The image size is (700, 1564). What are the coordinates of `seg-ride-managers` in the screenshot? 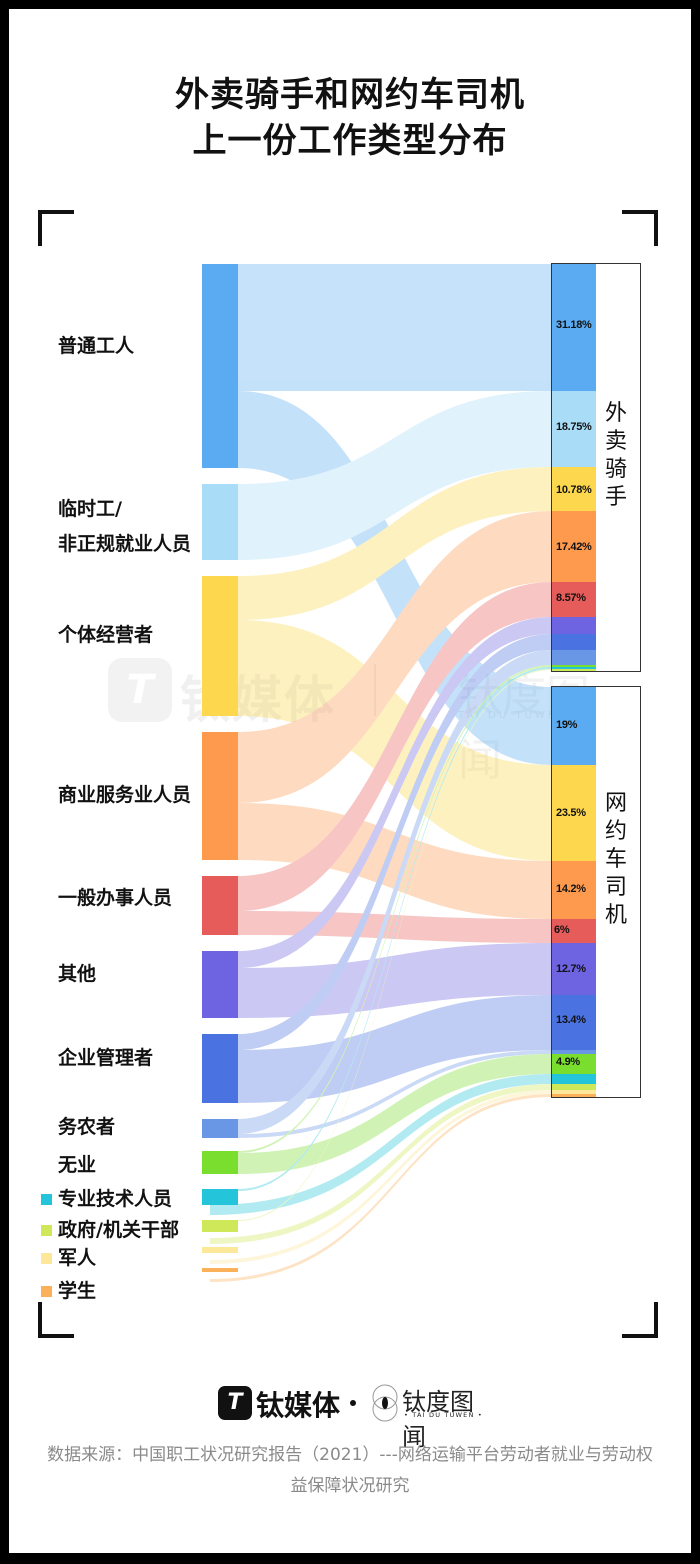 It's located at (574, 1022).